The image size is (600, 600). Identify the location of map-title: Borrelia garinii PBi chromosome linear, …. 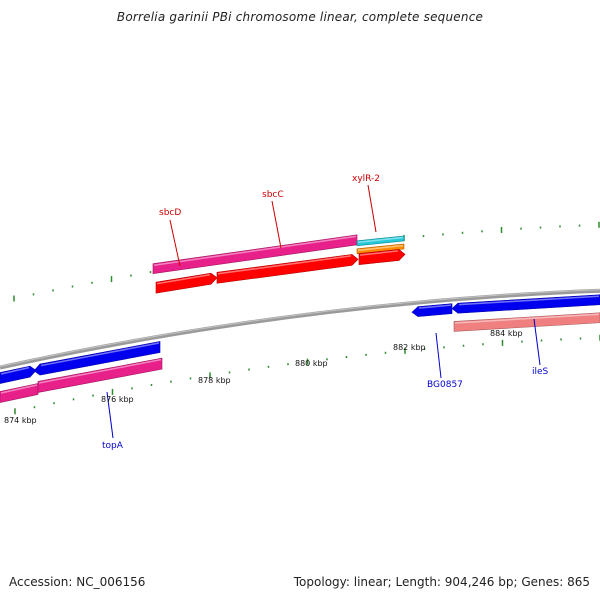
(300, 17).